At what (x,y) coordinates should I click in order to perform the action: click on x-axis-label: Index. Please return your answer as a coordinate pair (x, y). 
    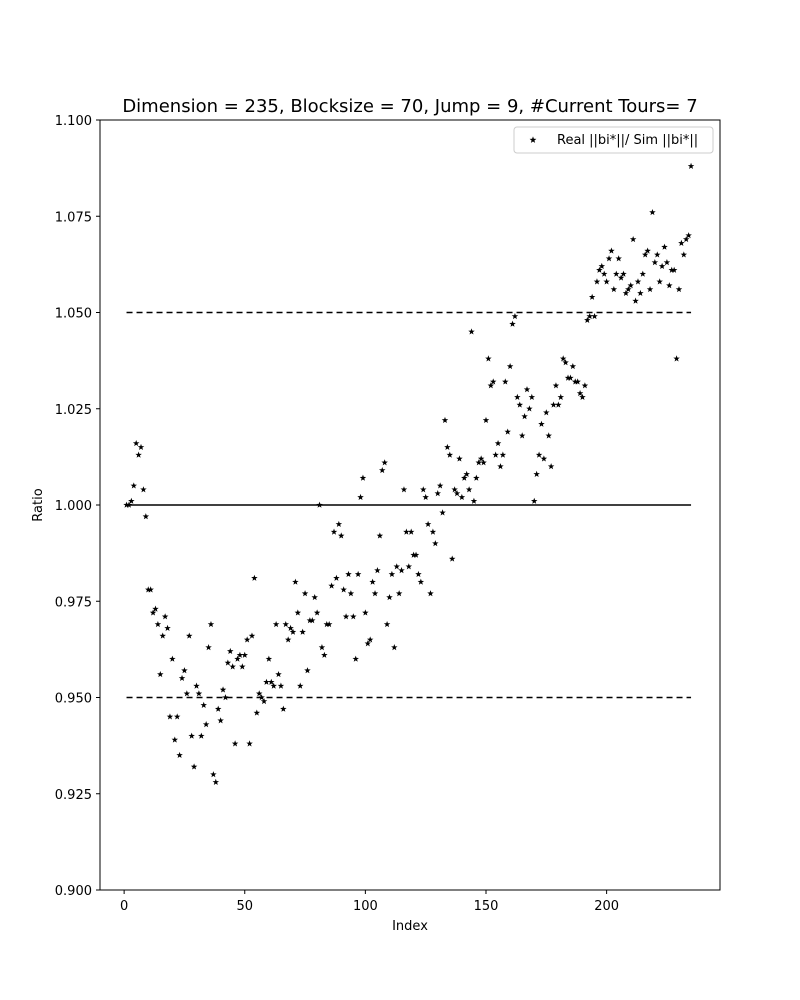
    Looking at the image, I should click on (410, 926).